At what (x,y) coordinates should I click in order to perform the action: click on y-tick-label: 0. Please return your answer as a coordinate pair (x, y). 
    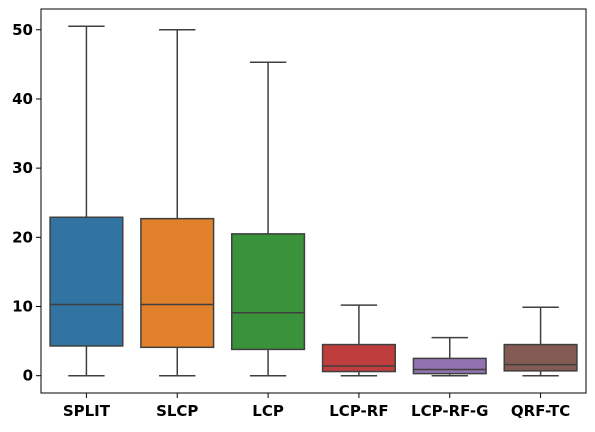
    Looking at the image, I should click on (28, 376).